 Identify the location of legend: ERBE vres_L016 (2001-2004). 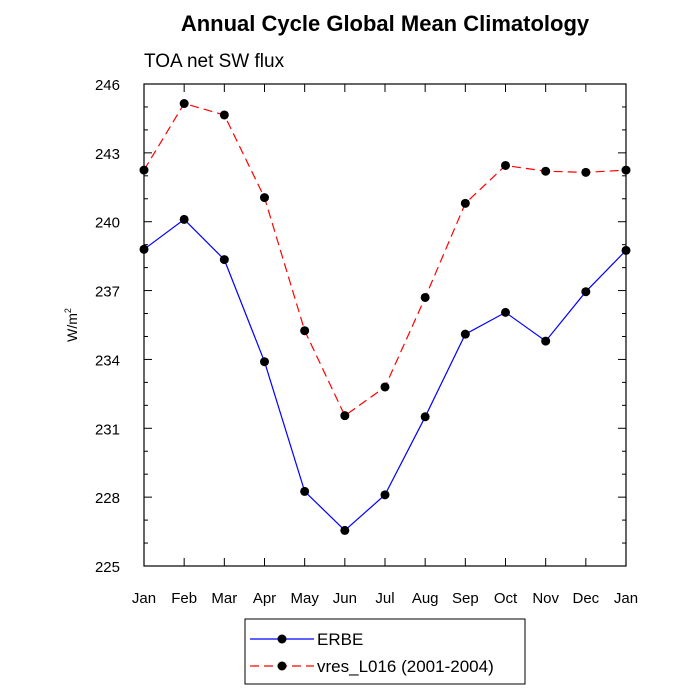
(385, 651).